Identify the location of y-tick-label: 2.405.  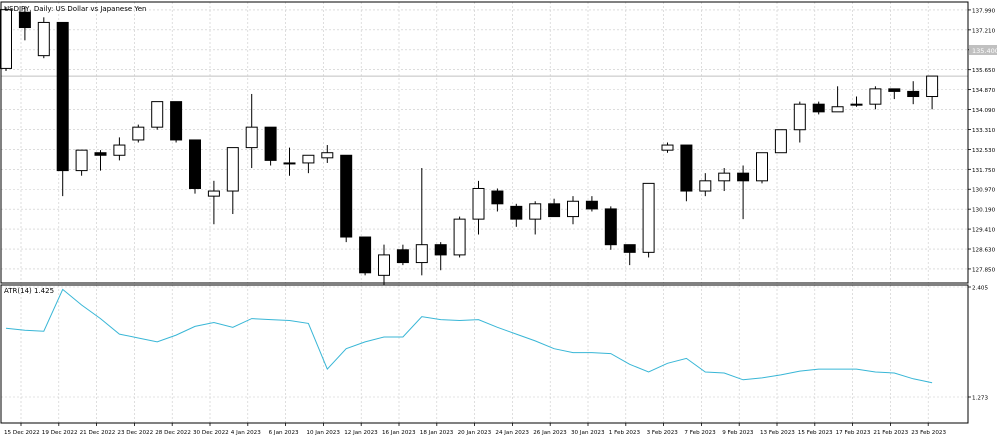
(980, 289).